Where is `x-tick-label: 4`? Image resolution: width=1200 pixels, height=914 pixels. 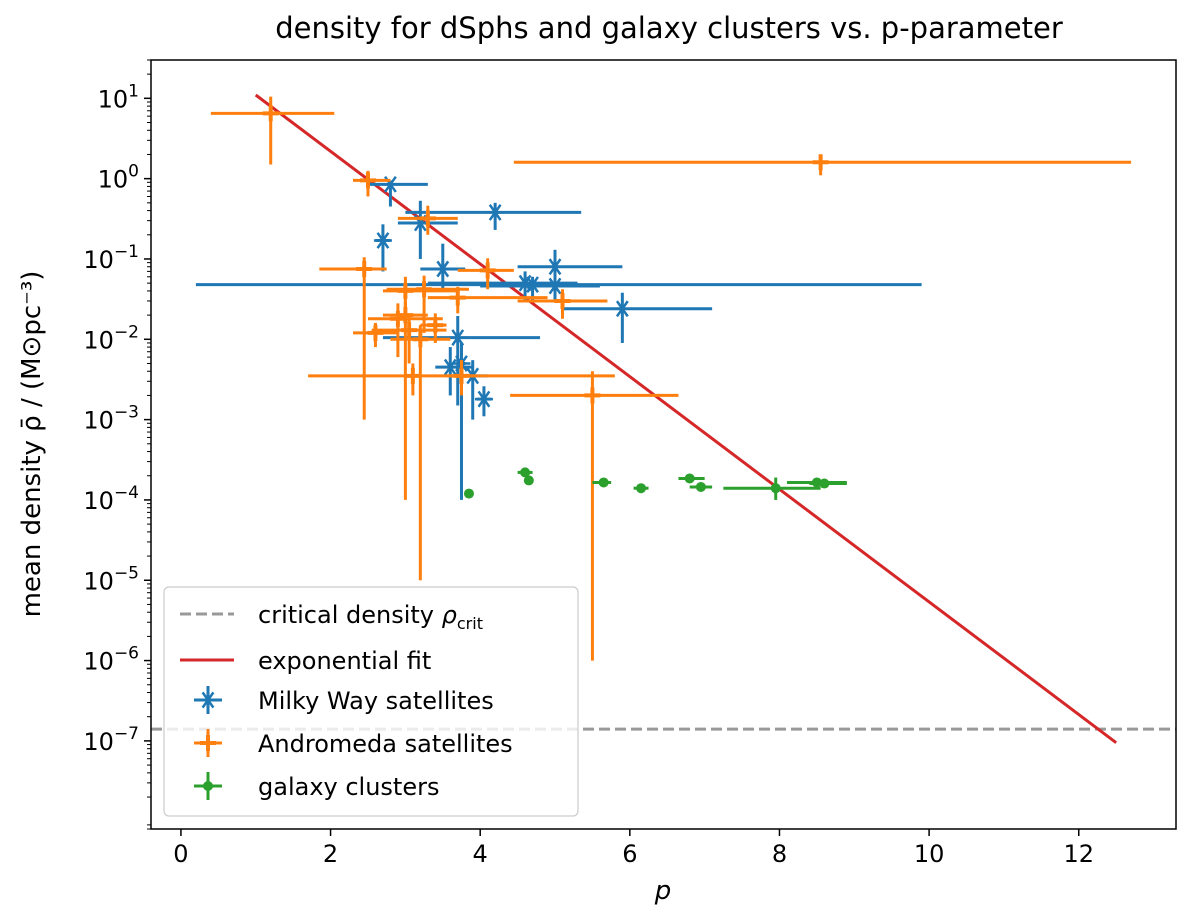
x-tick-label: 4 is located at coordinates (480, 854).